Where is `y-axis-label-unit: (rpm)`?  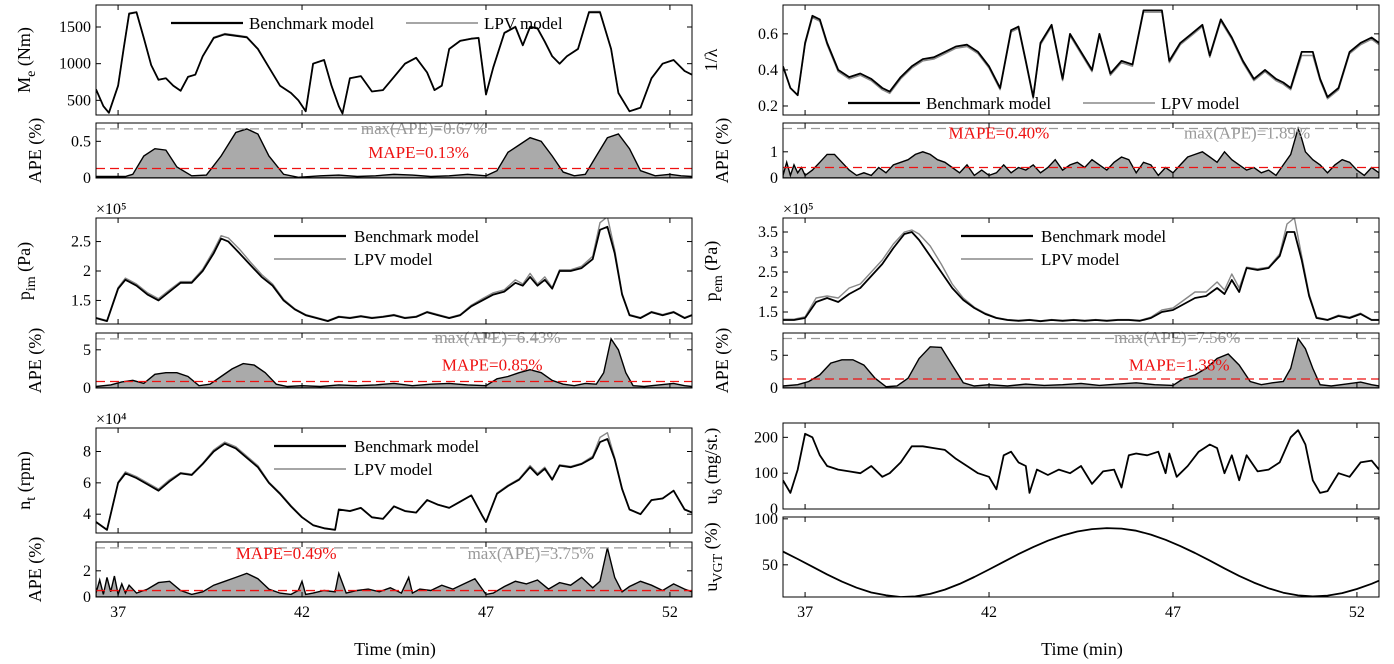 y-axis-label-unit: (rpm) is located at coordinates (24, 473).